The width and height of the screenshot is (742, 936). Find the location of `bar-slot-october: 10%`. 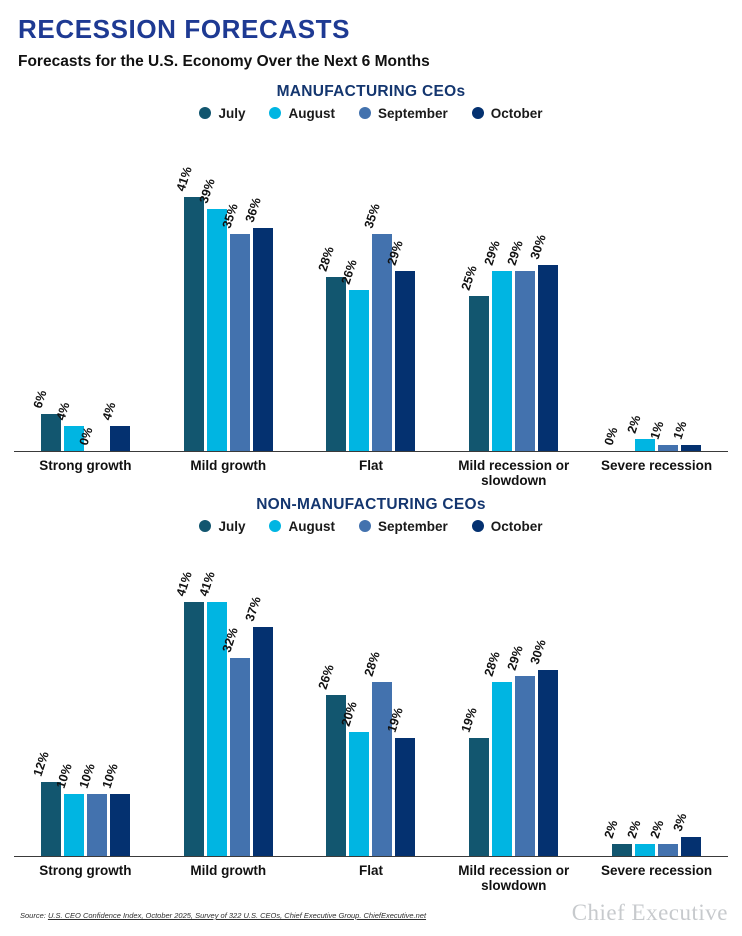

bar-slot-october: 10% is located at coordinates (115, 697).